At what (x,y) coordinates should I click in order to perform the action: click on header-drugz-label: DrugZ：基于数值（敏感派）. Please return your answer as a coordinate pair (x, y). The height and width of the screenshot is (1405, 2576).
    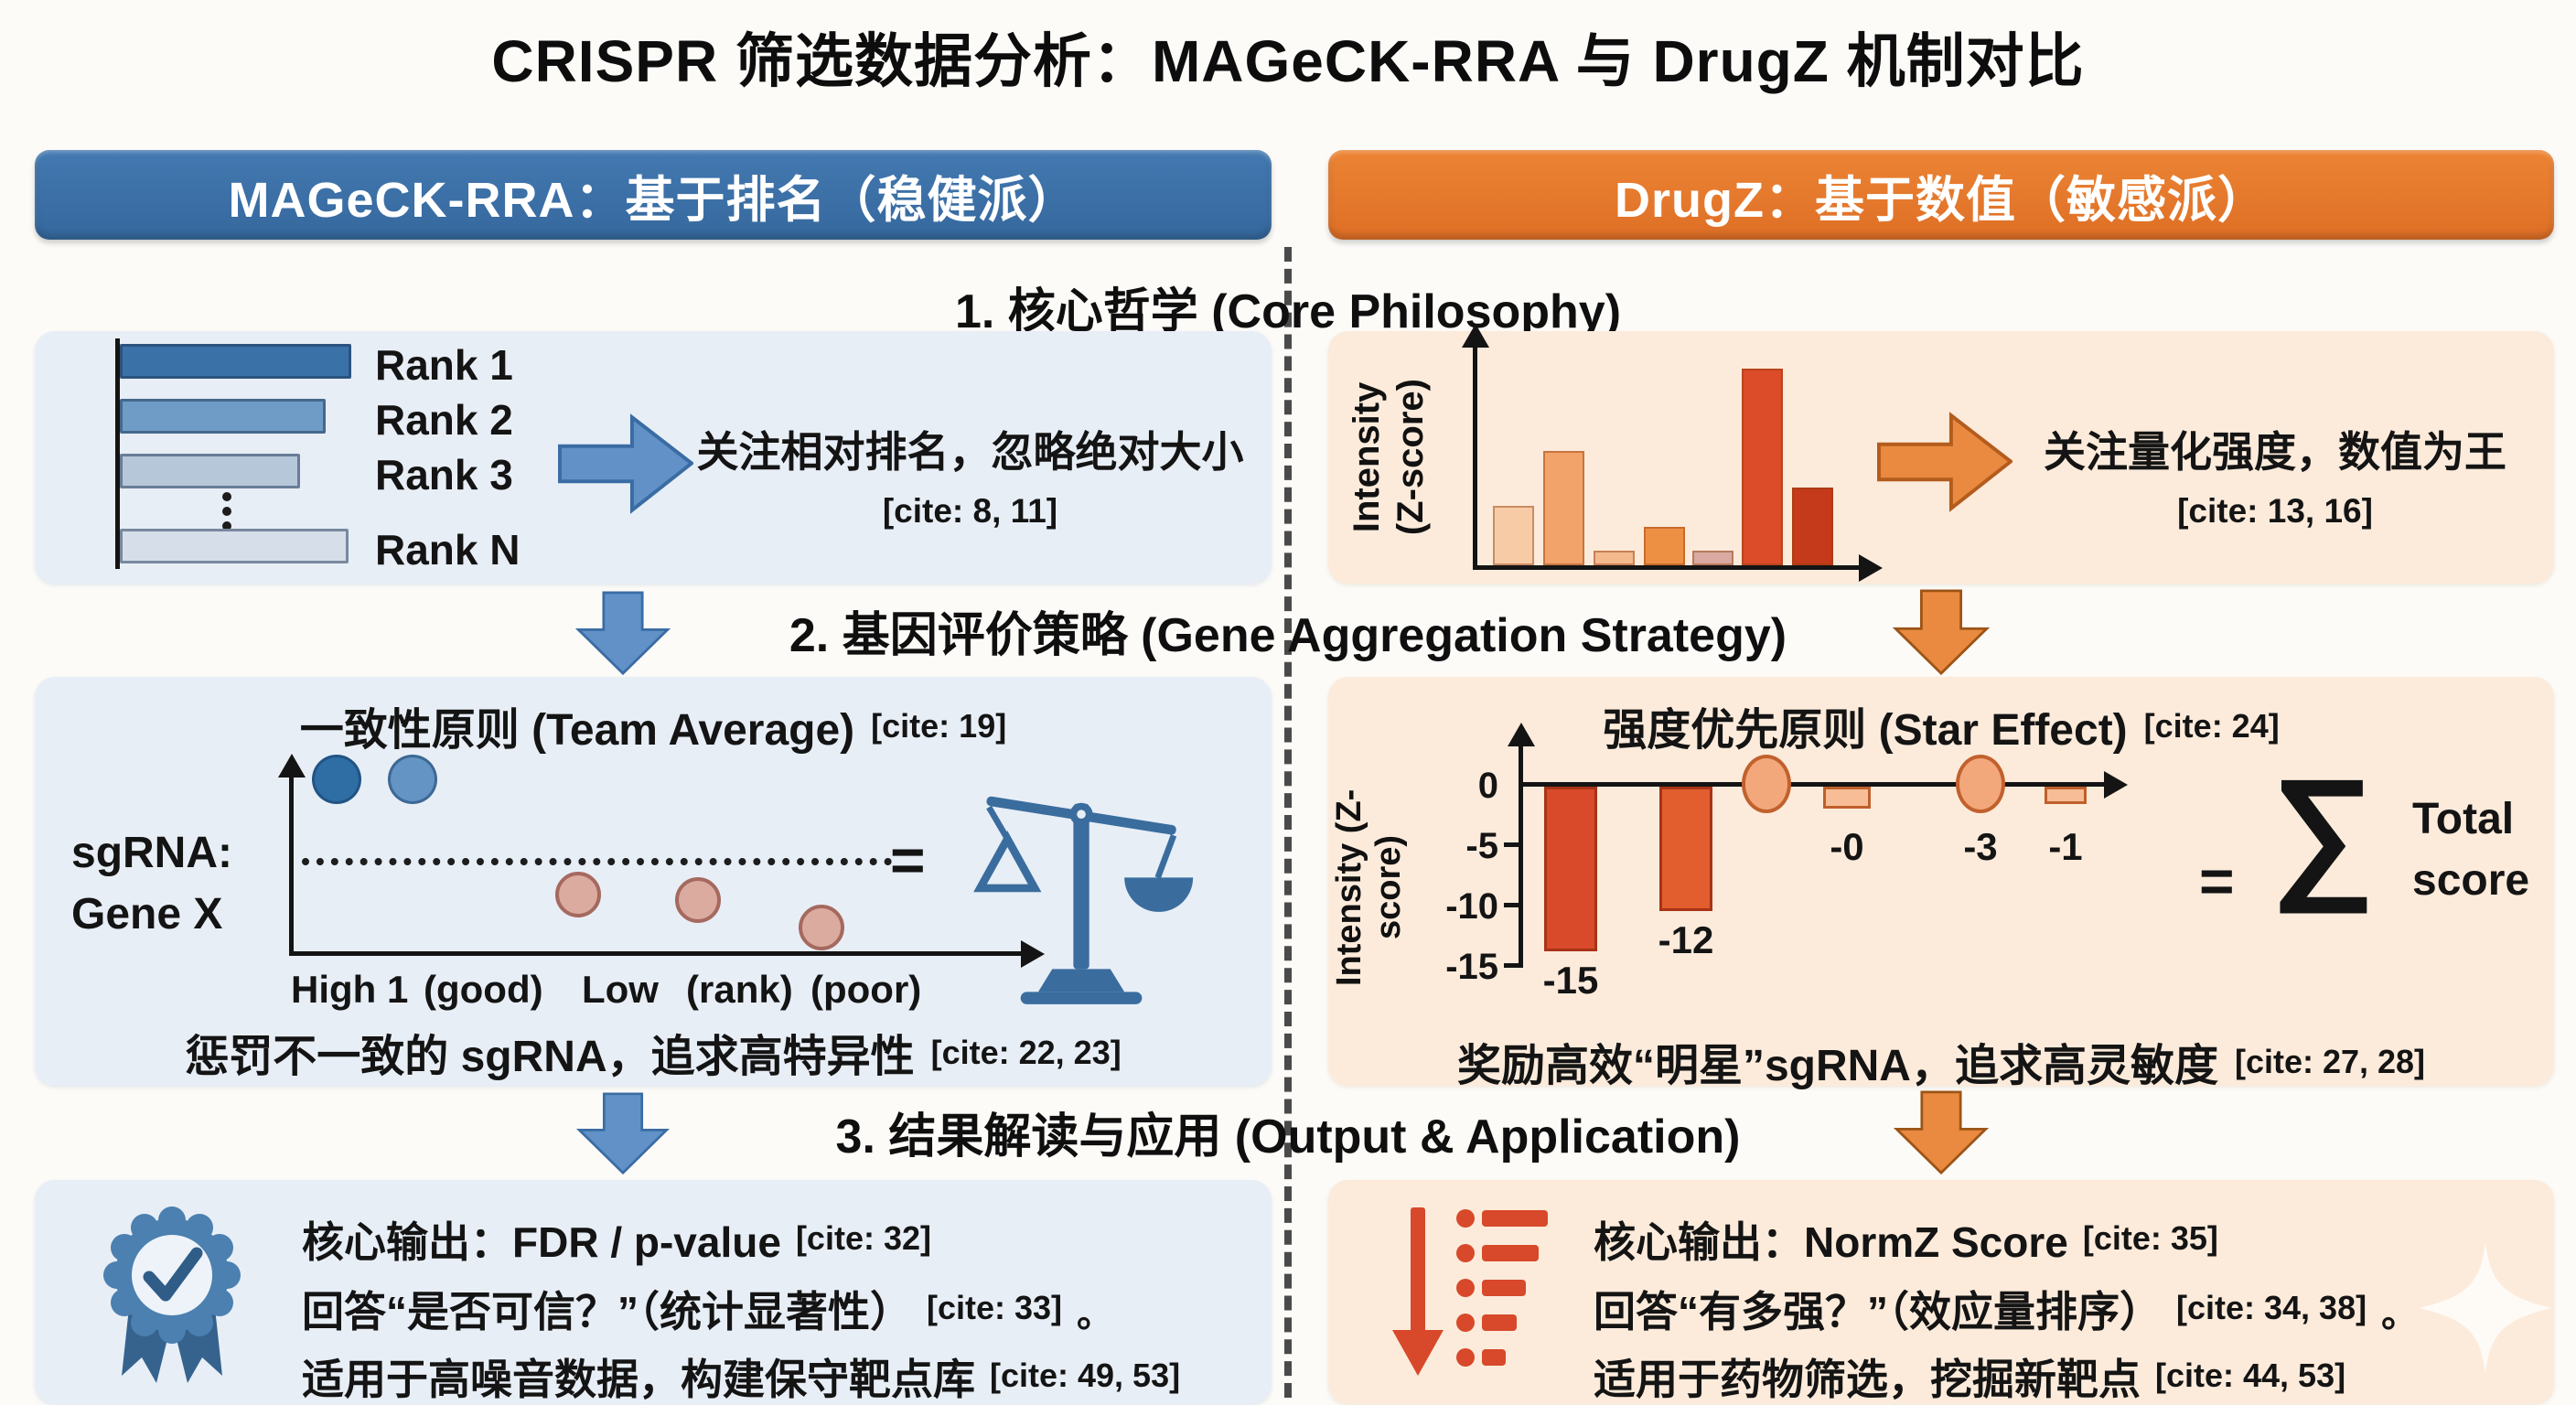
    Looking at the image, I should click on (1942, 200).